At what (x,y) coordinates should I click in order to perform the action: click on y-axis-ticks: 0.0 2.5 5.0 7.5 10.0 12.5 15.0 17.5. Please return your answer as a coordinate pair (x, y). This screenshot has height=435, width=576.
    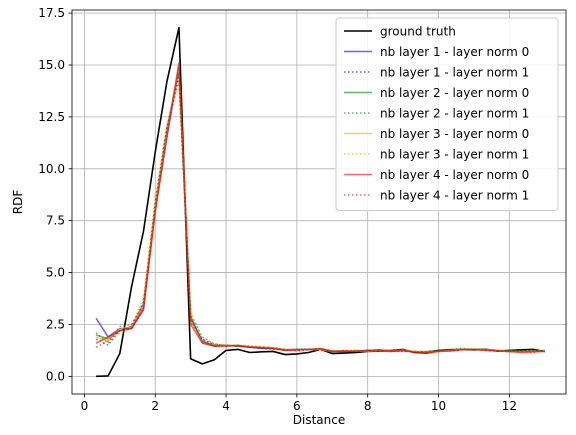
    Looking at the image, I should click on (55, 194).